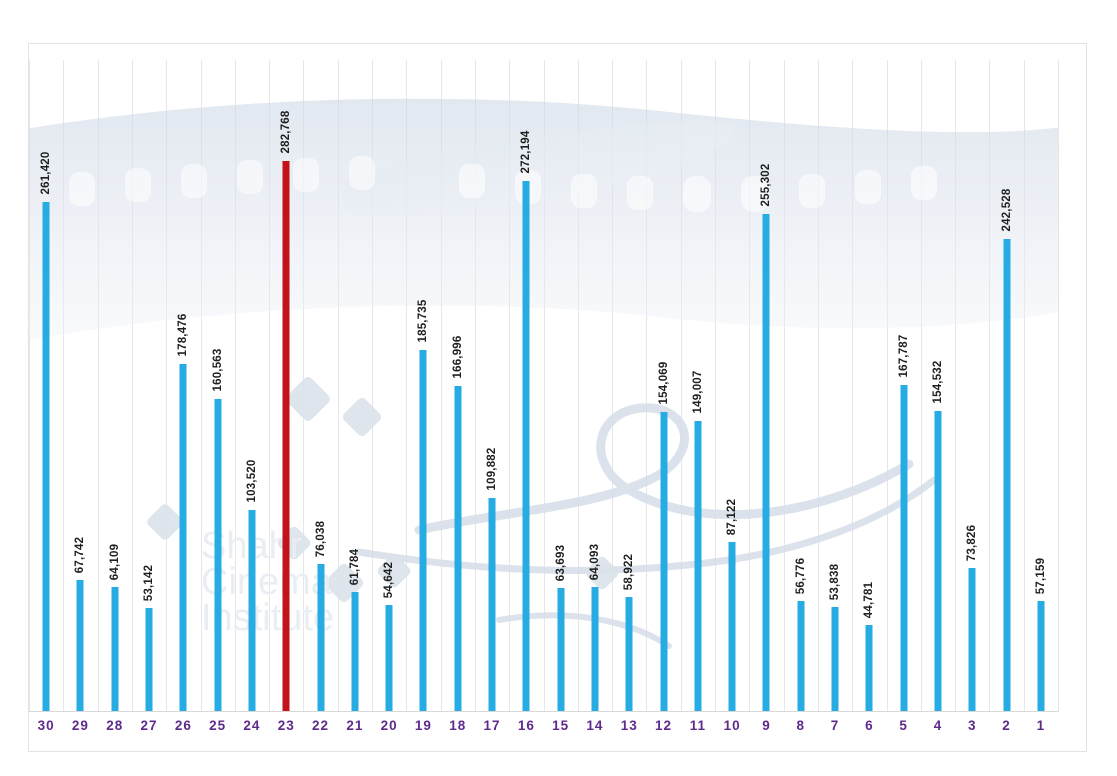  I want to click on bar-slot: 166,996, so click(458, 386).